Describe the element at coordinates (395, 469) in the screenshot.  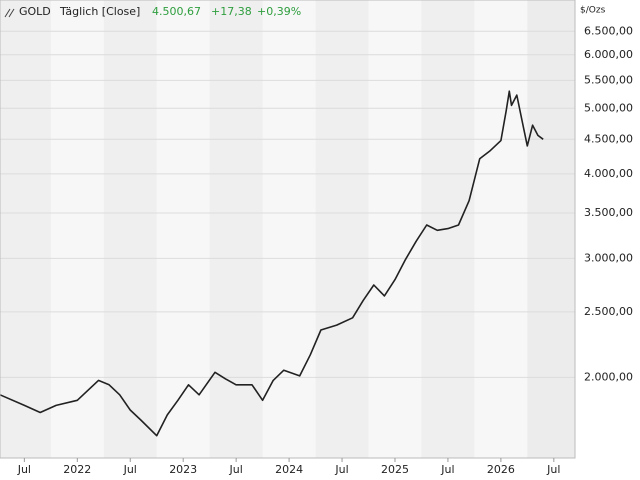
I see `x-tick-label: 2025` at that location.